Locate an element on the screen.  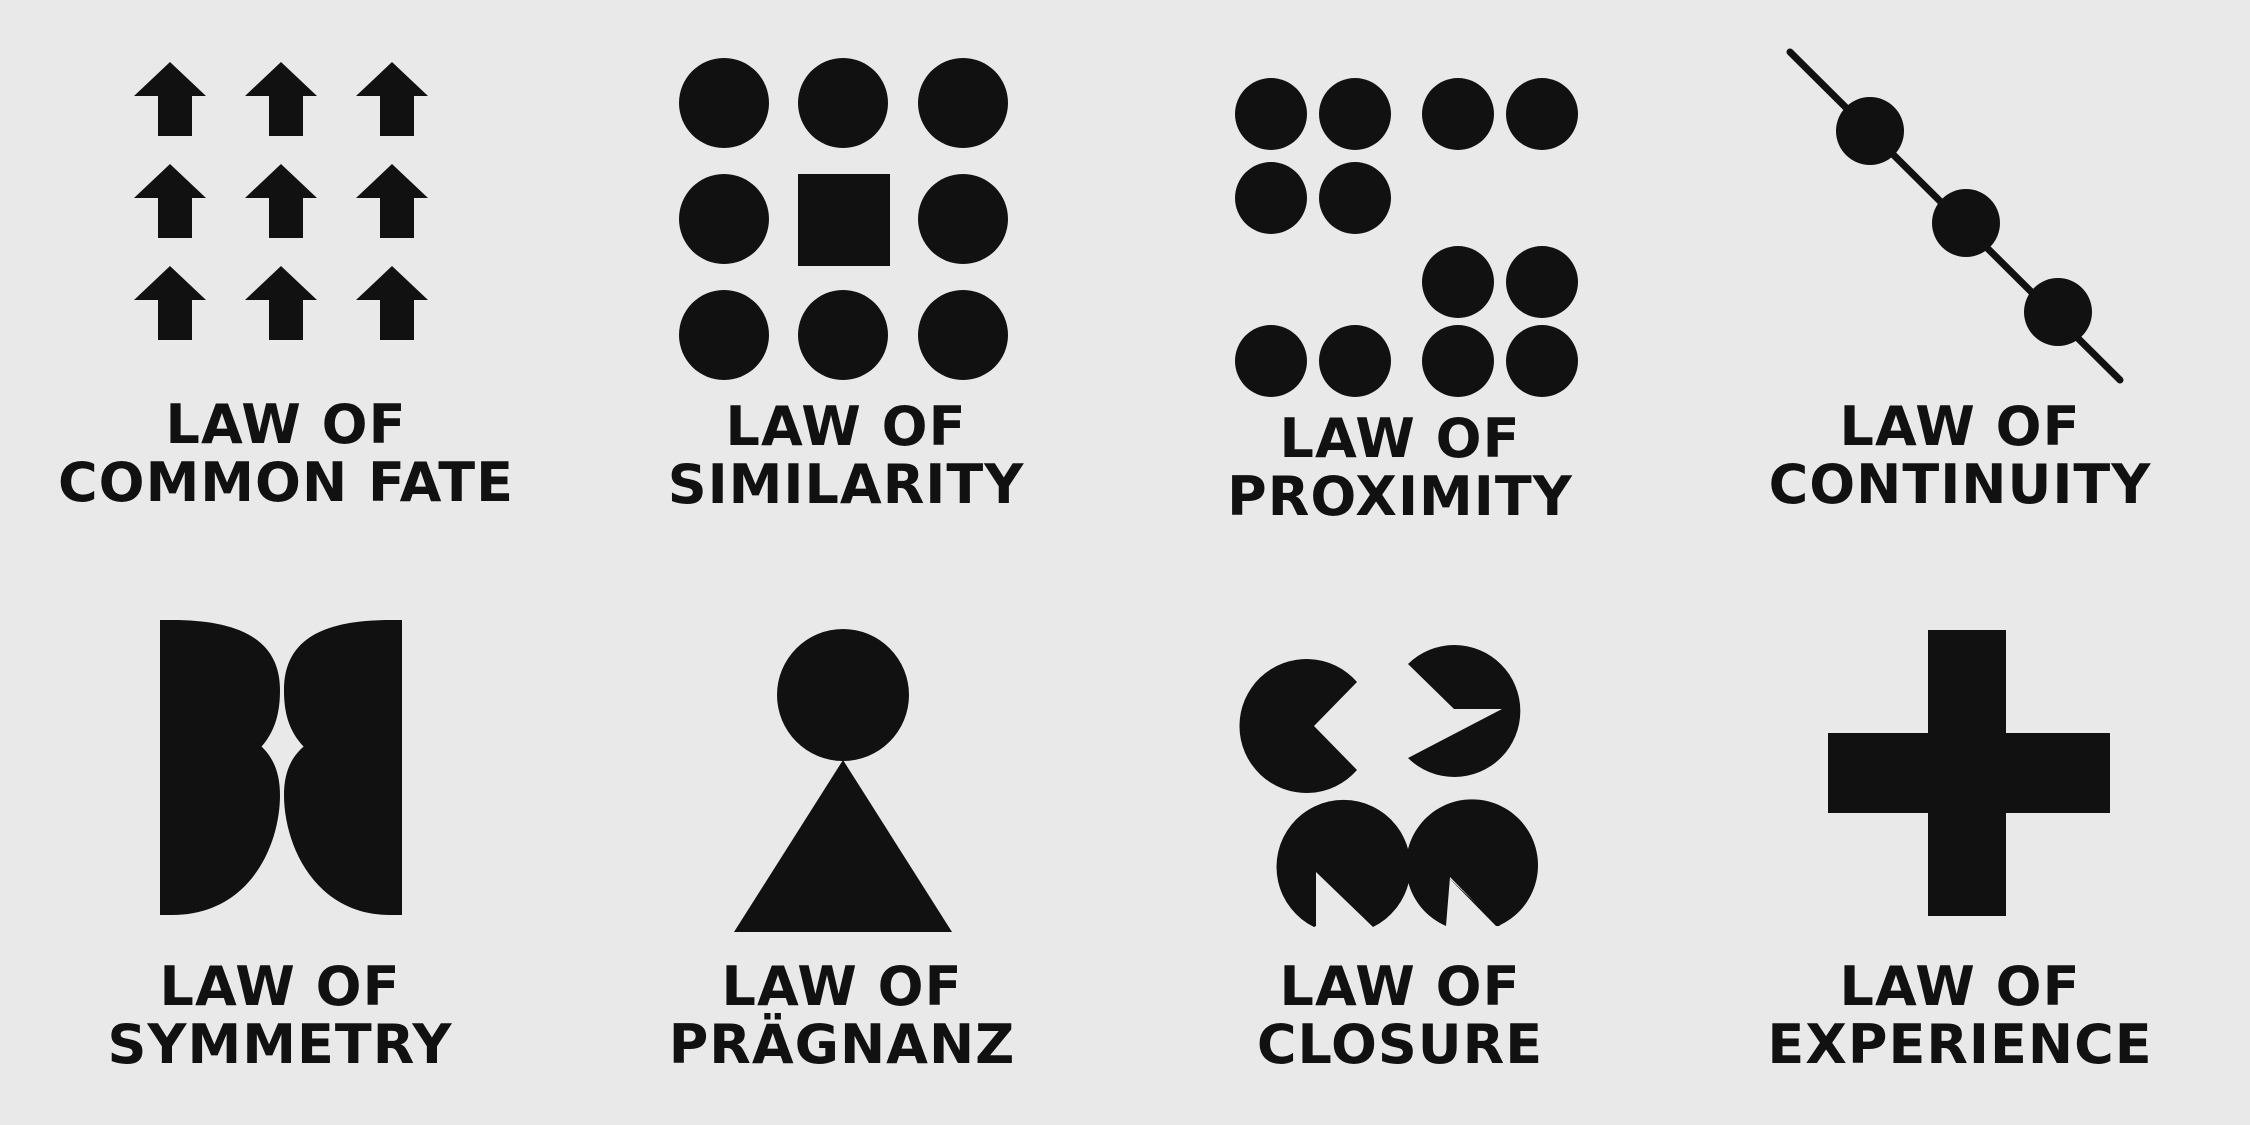
caption-line-2: CLOSURE is located at coordinates (1400, 1044).